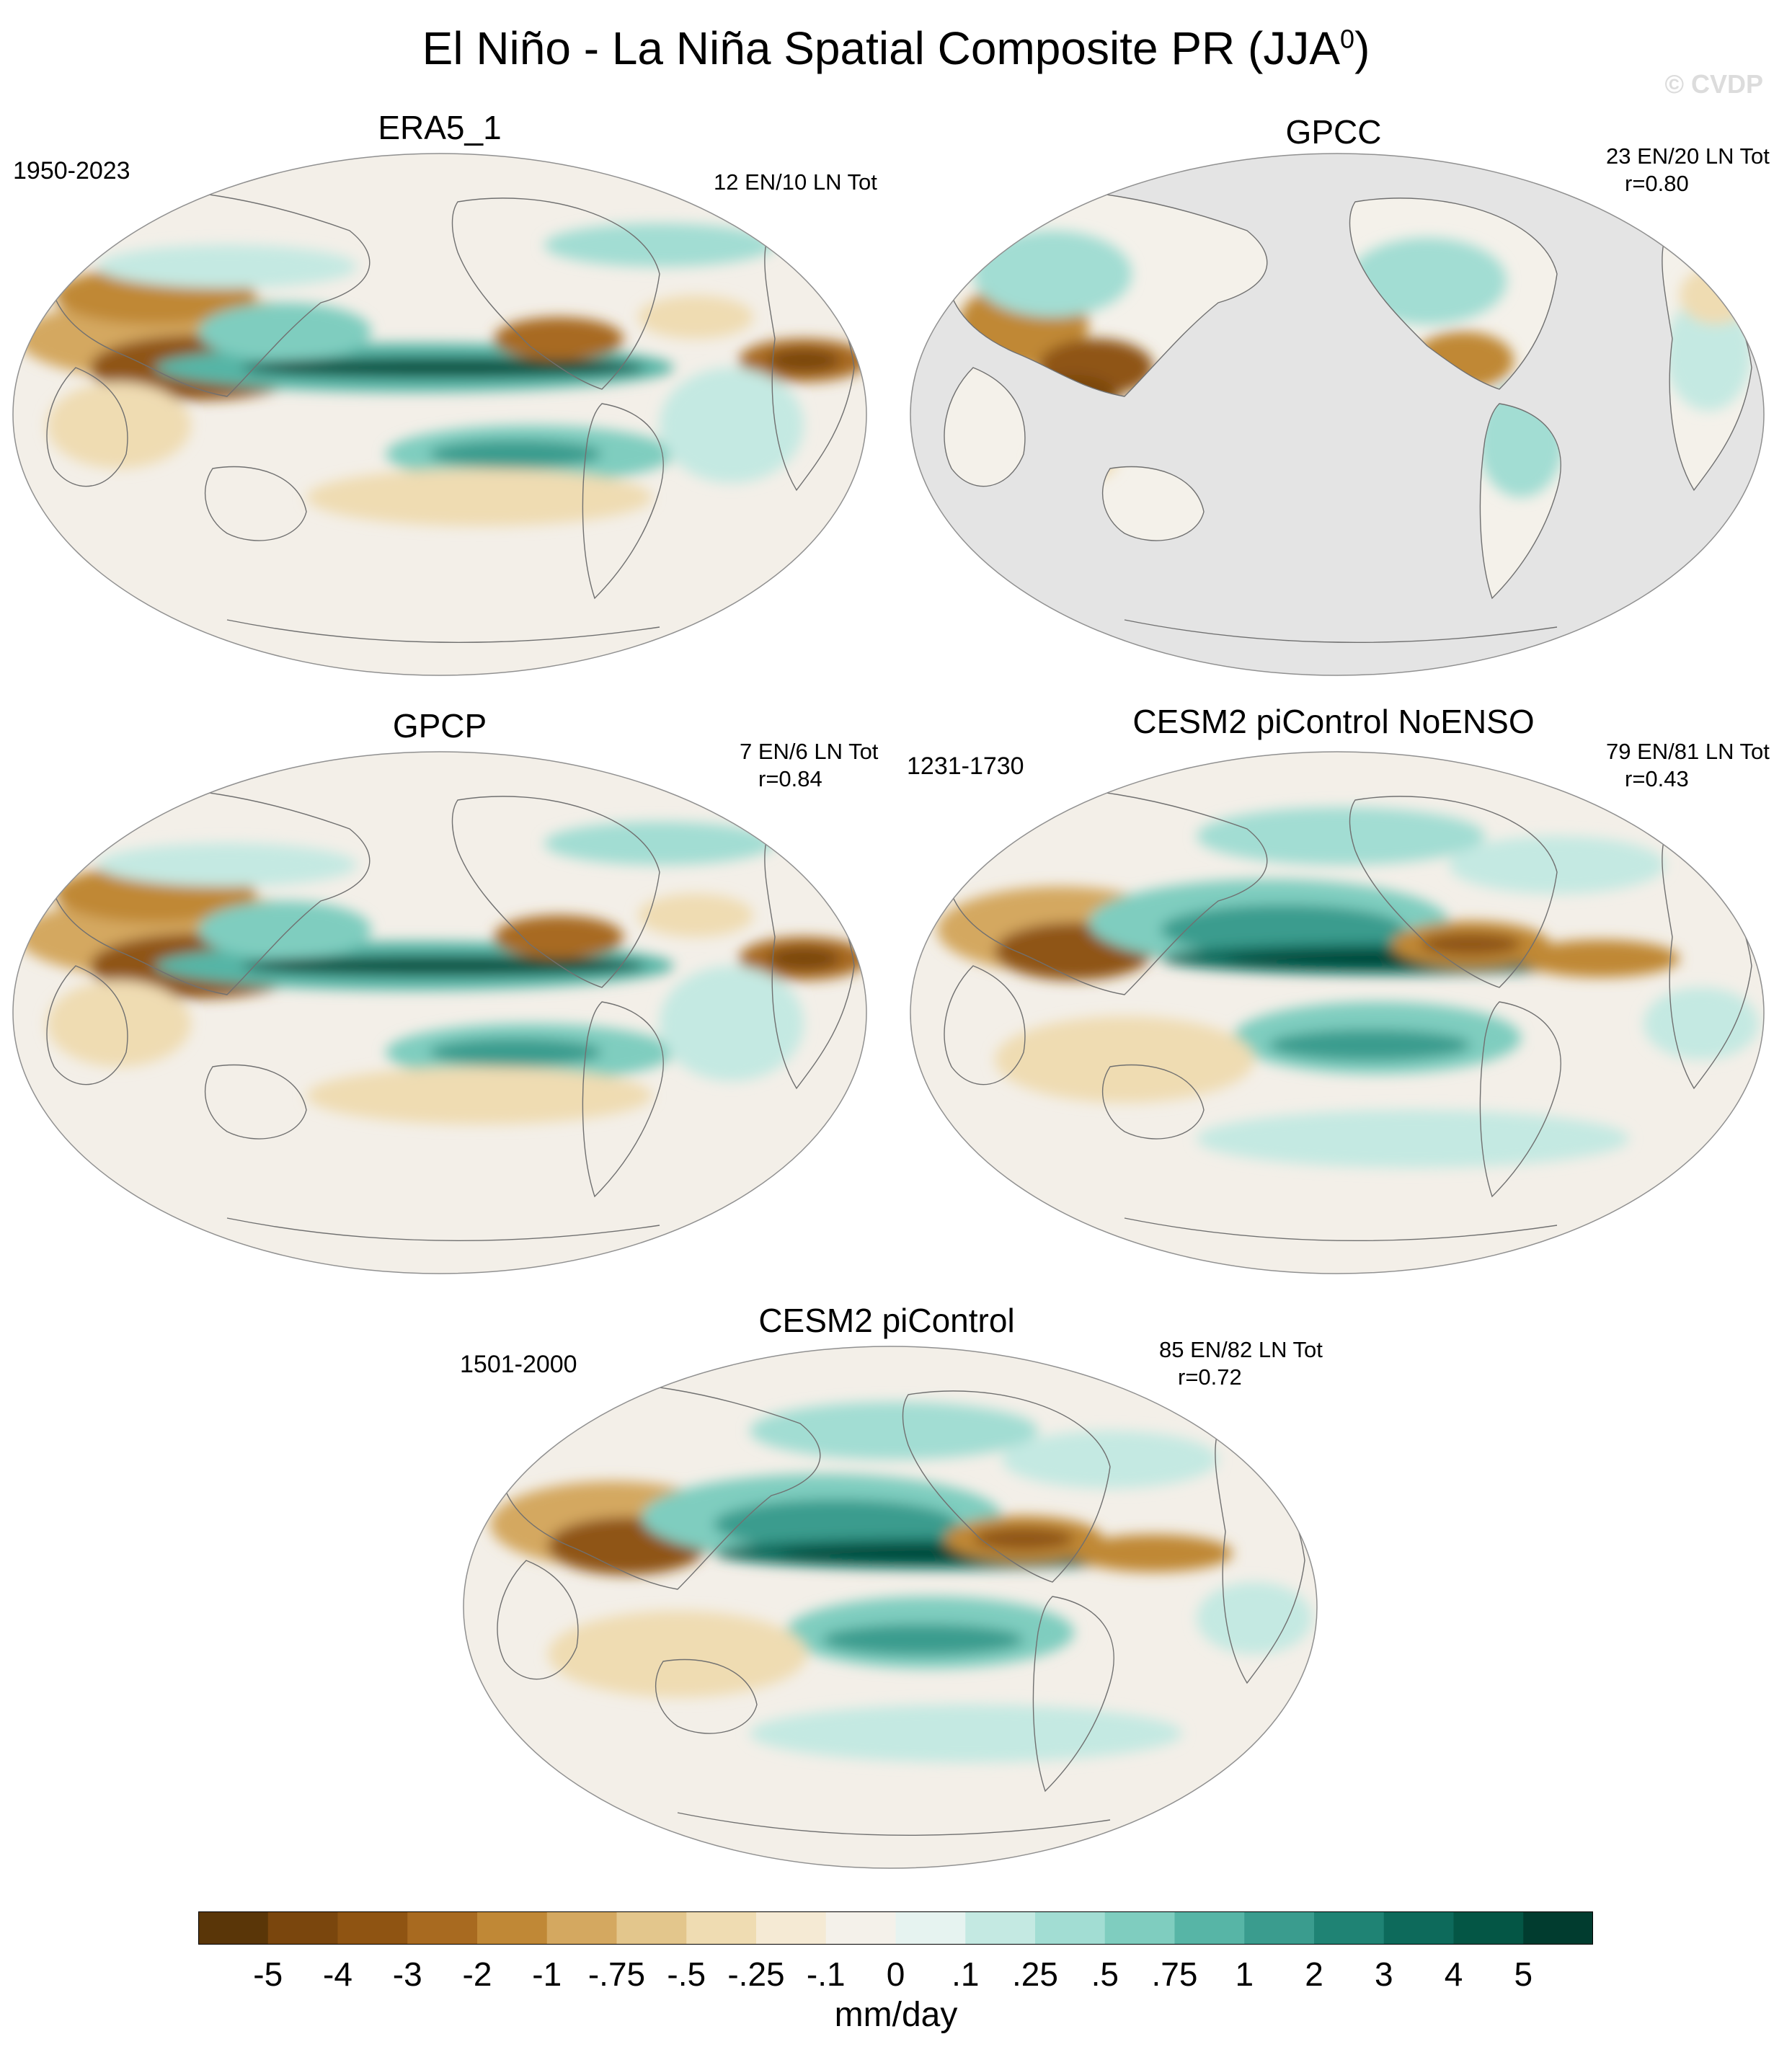  What do you see at coordinates (687, 1974) in the screenshot?
I see `colorbar-tick-label: -.5` at bounding box center [687, 1974].